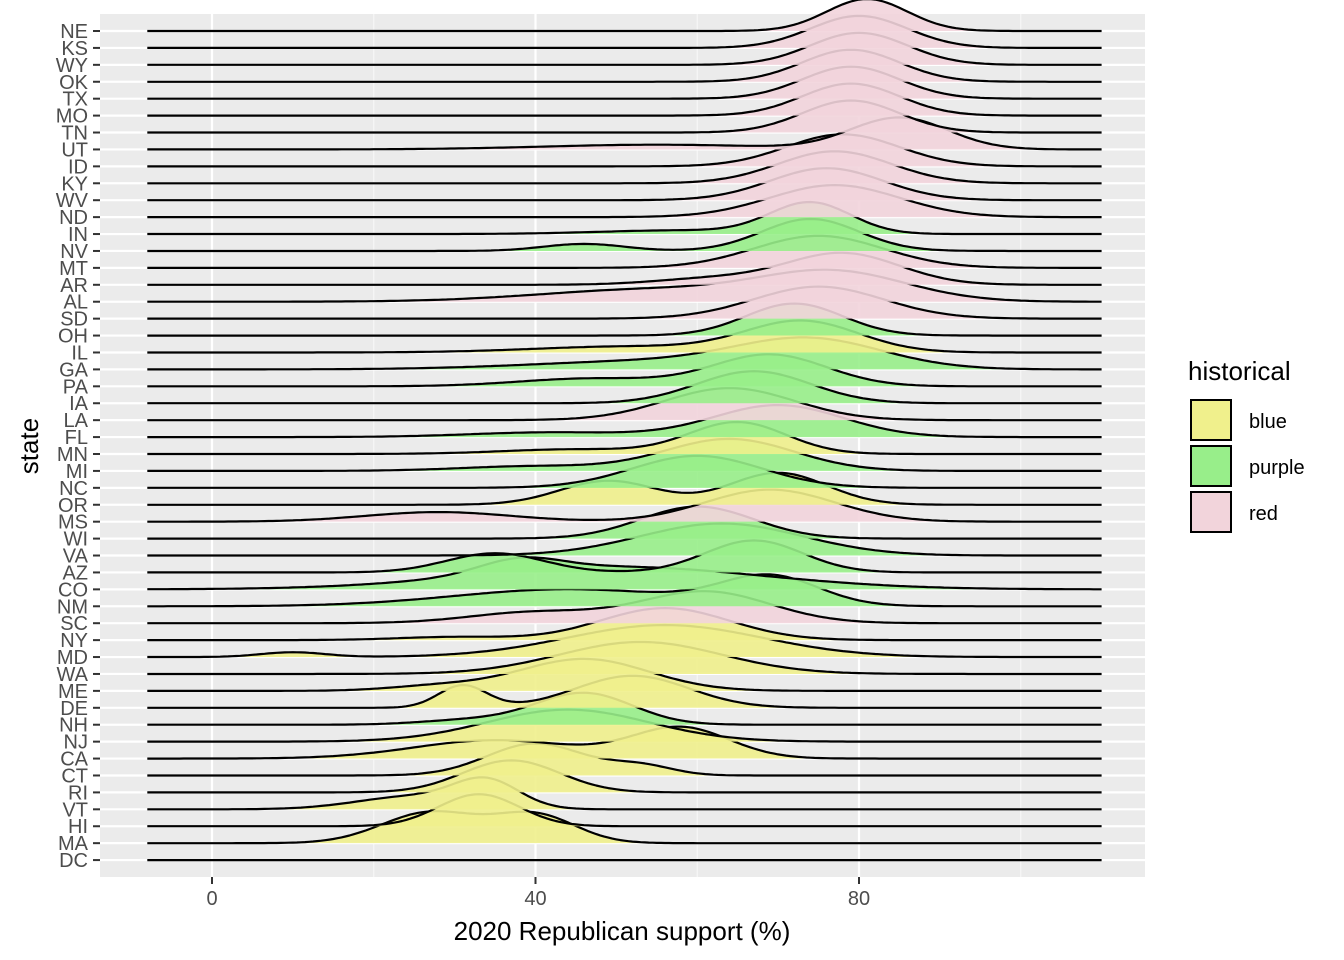 The width and height of the screenshot is (1344, 960). I want to click on ridge-line-wi, so click(624, 522).